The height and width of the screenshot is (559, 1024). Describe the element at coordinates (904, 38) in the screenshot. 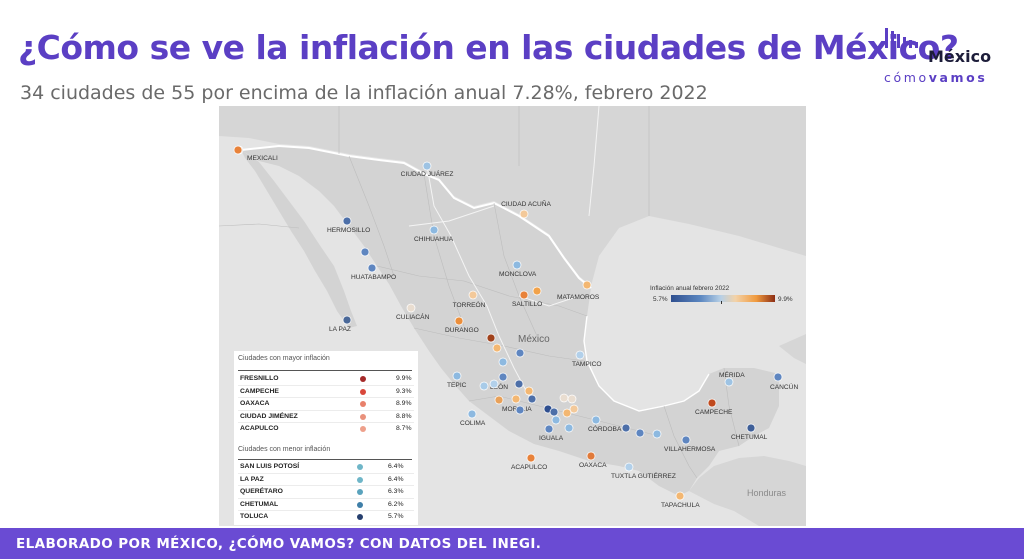

I see `logo-bars-icon` at that location.